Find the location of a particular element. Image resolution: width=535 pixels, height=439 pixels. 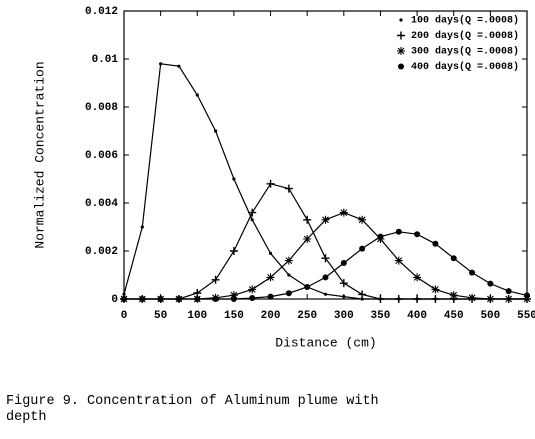

legend-item: 300 days(Q =.0008) is located at coordinates (465, 52).